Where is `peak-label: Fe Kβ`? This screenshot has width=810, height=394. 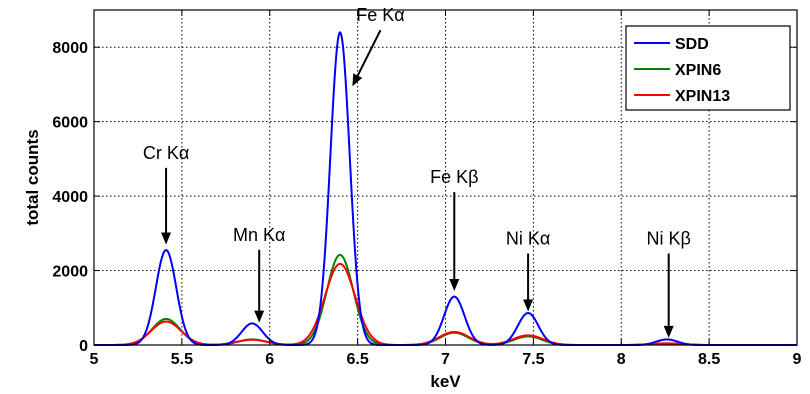 peak-label: Fe Kβ is located at coordinates (454, 177).